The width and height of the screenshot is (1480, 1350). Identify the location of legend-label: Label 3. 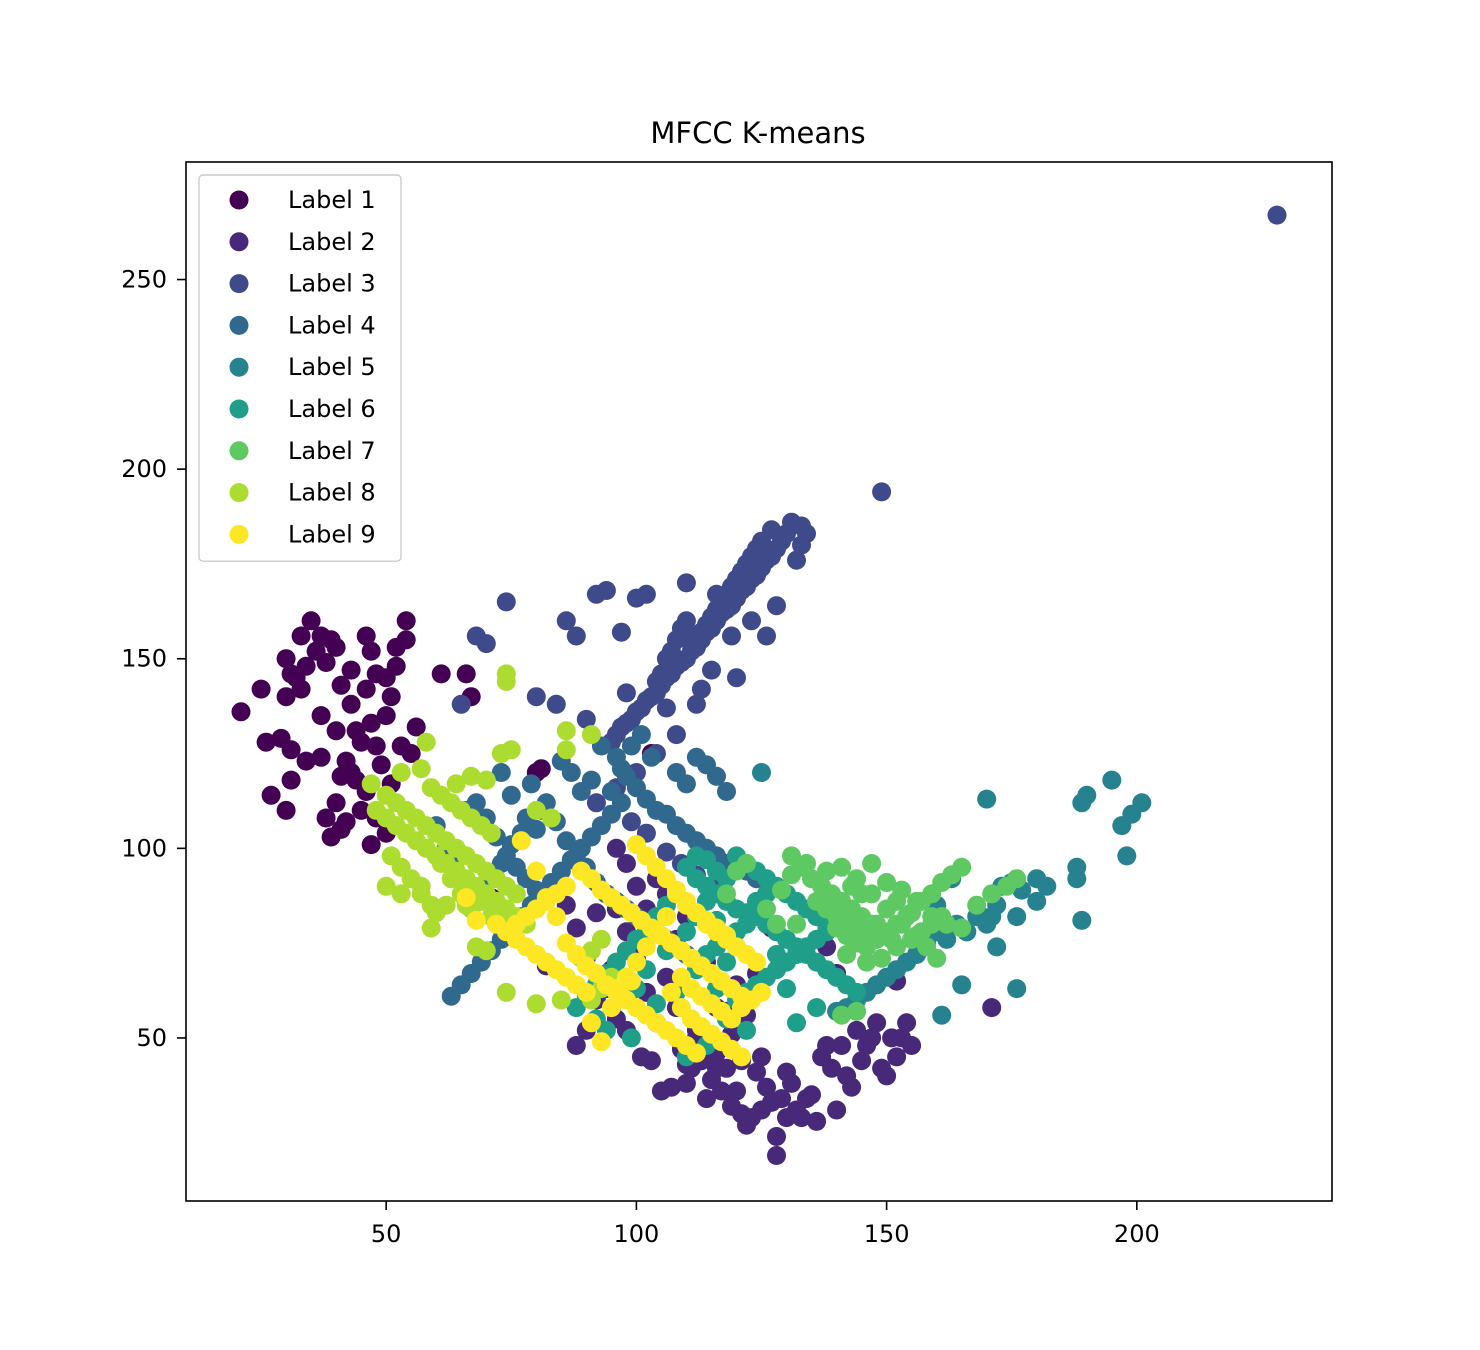
(332, 284).